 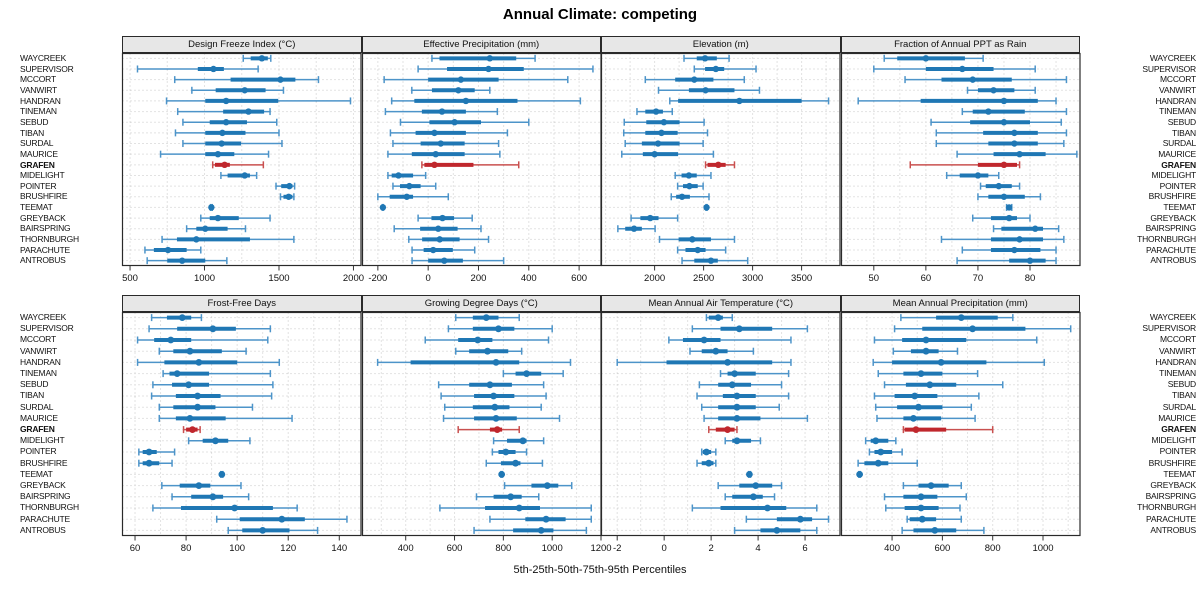 I want to click on x-tick-label: 200, so click(x=478, y=278).